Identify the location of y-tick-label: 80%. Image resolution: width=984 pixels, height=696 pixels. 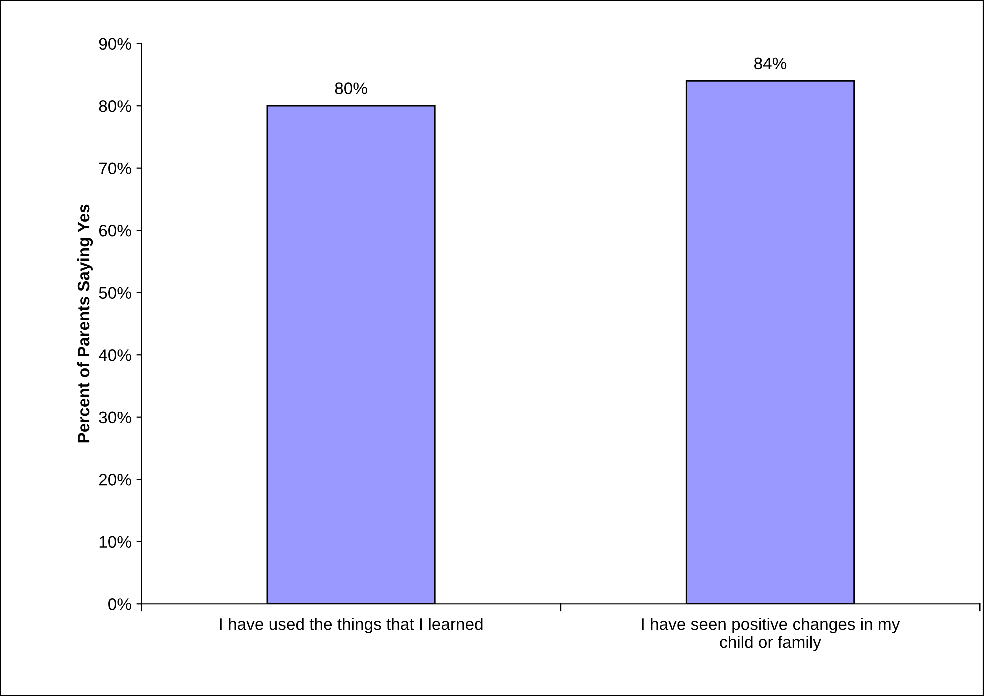
(115, 106).